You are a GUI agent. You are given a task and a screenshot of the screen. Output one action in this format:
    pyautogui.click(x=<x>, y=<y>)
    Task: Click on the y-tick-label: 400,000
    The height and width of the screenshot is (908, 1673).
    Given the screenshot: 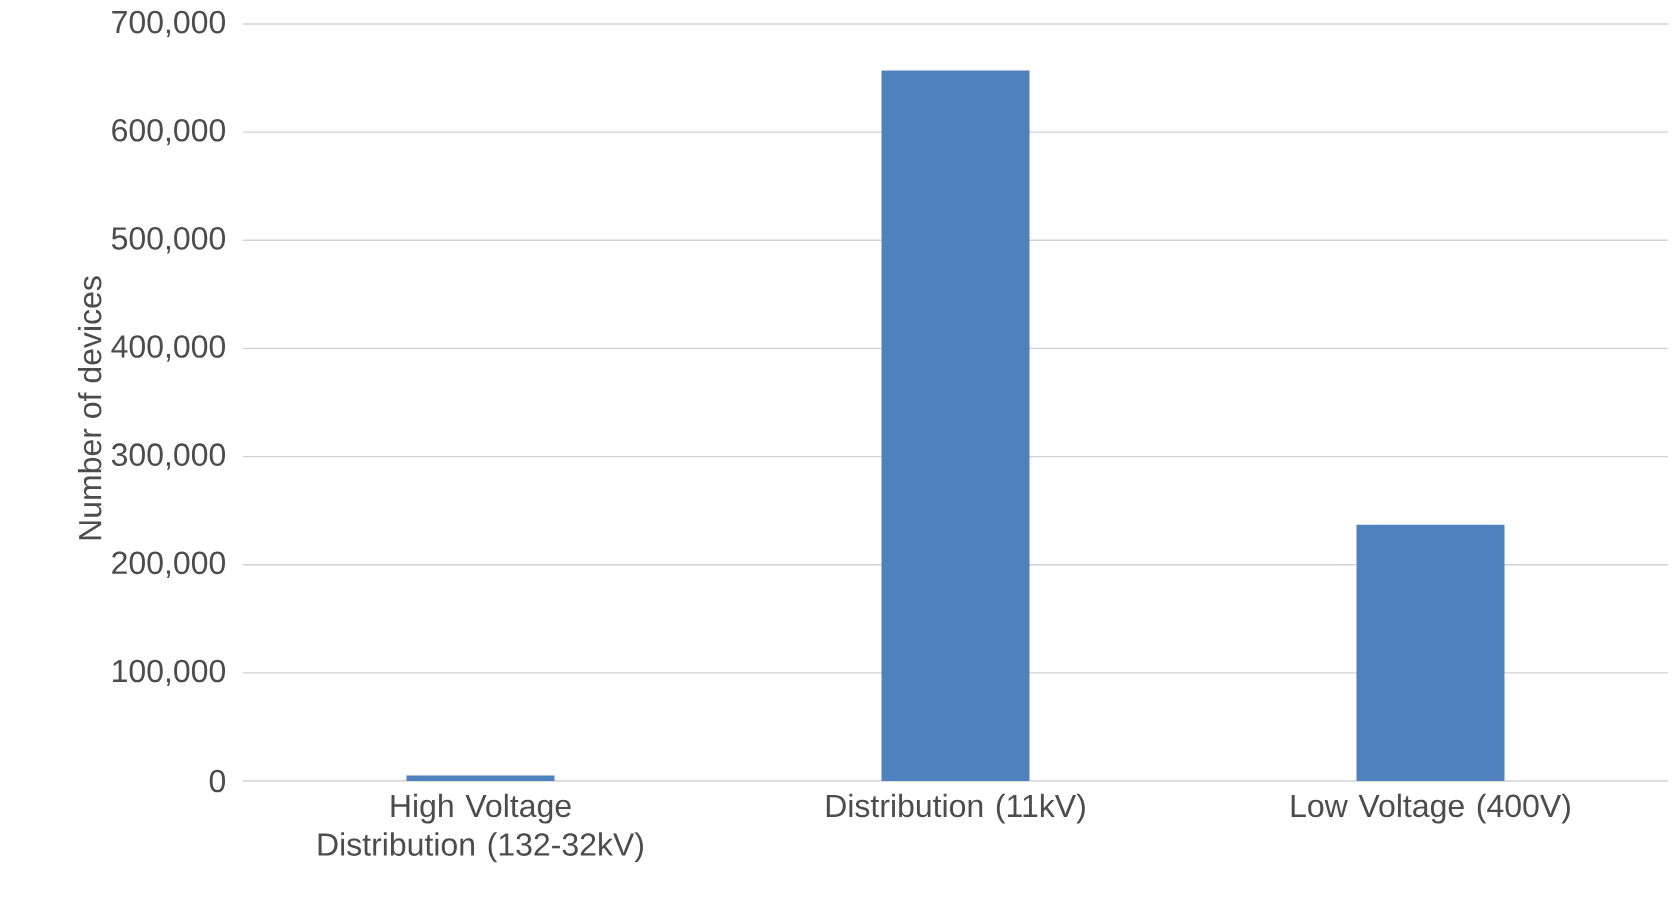 What is the action you would take?
    pyautogui.click(x=168, y=348)
    